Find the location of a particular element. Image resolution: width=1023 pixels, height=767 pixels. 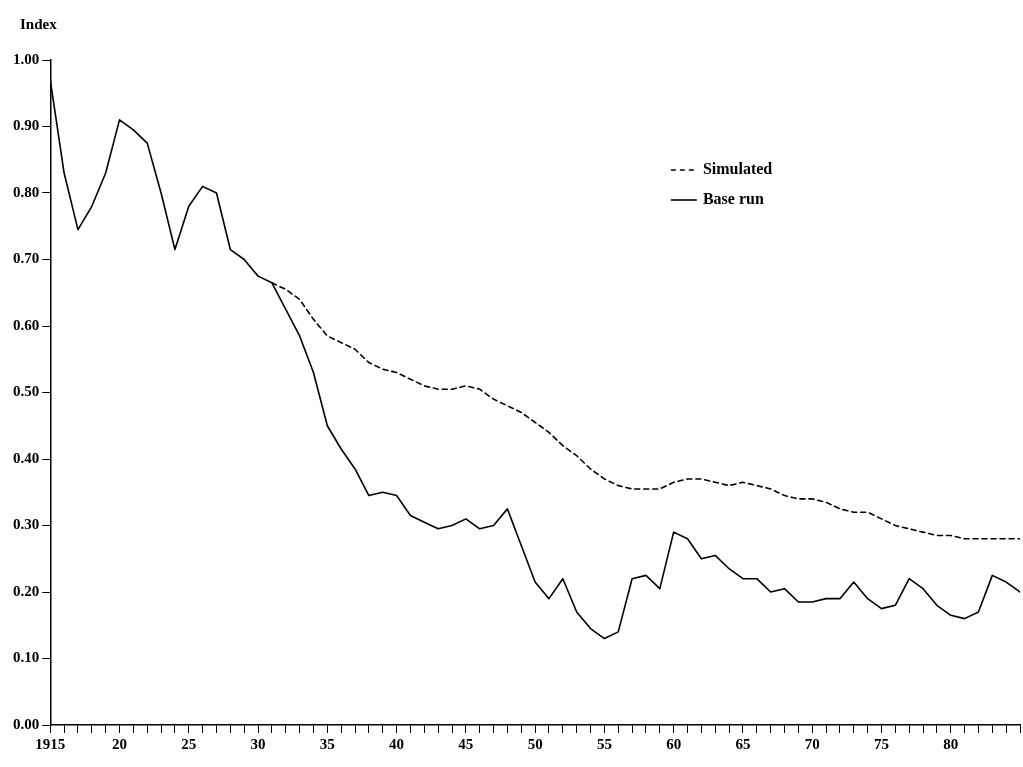

x-tick-label: 30 is located at coordinates (258, 743).